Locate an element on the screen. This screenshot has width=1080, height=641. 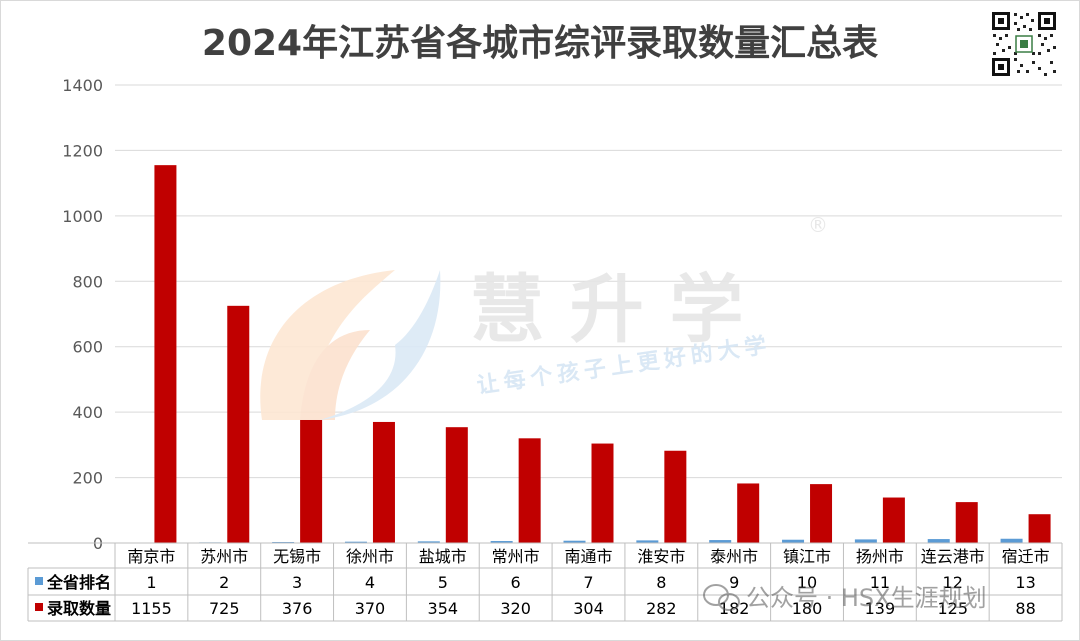
data-label-admit: 125 is located at coordinates (952, 608).